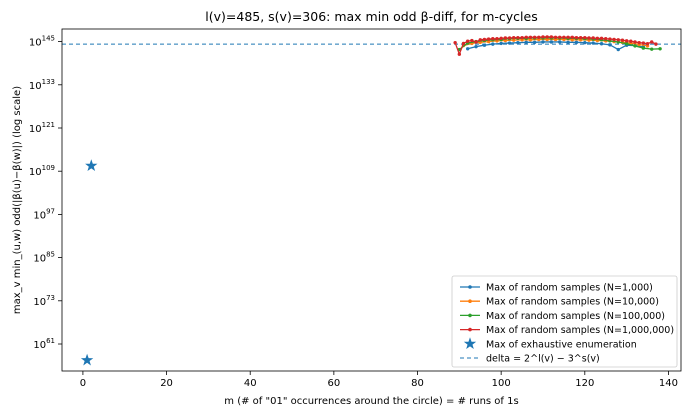 This screenshot has height=417, width=690. What do you see at coordinates (417, 383) in the screenshot?
I see `x-tick-label: 80` at bounding box center [417, 383].